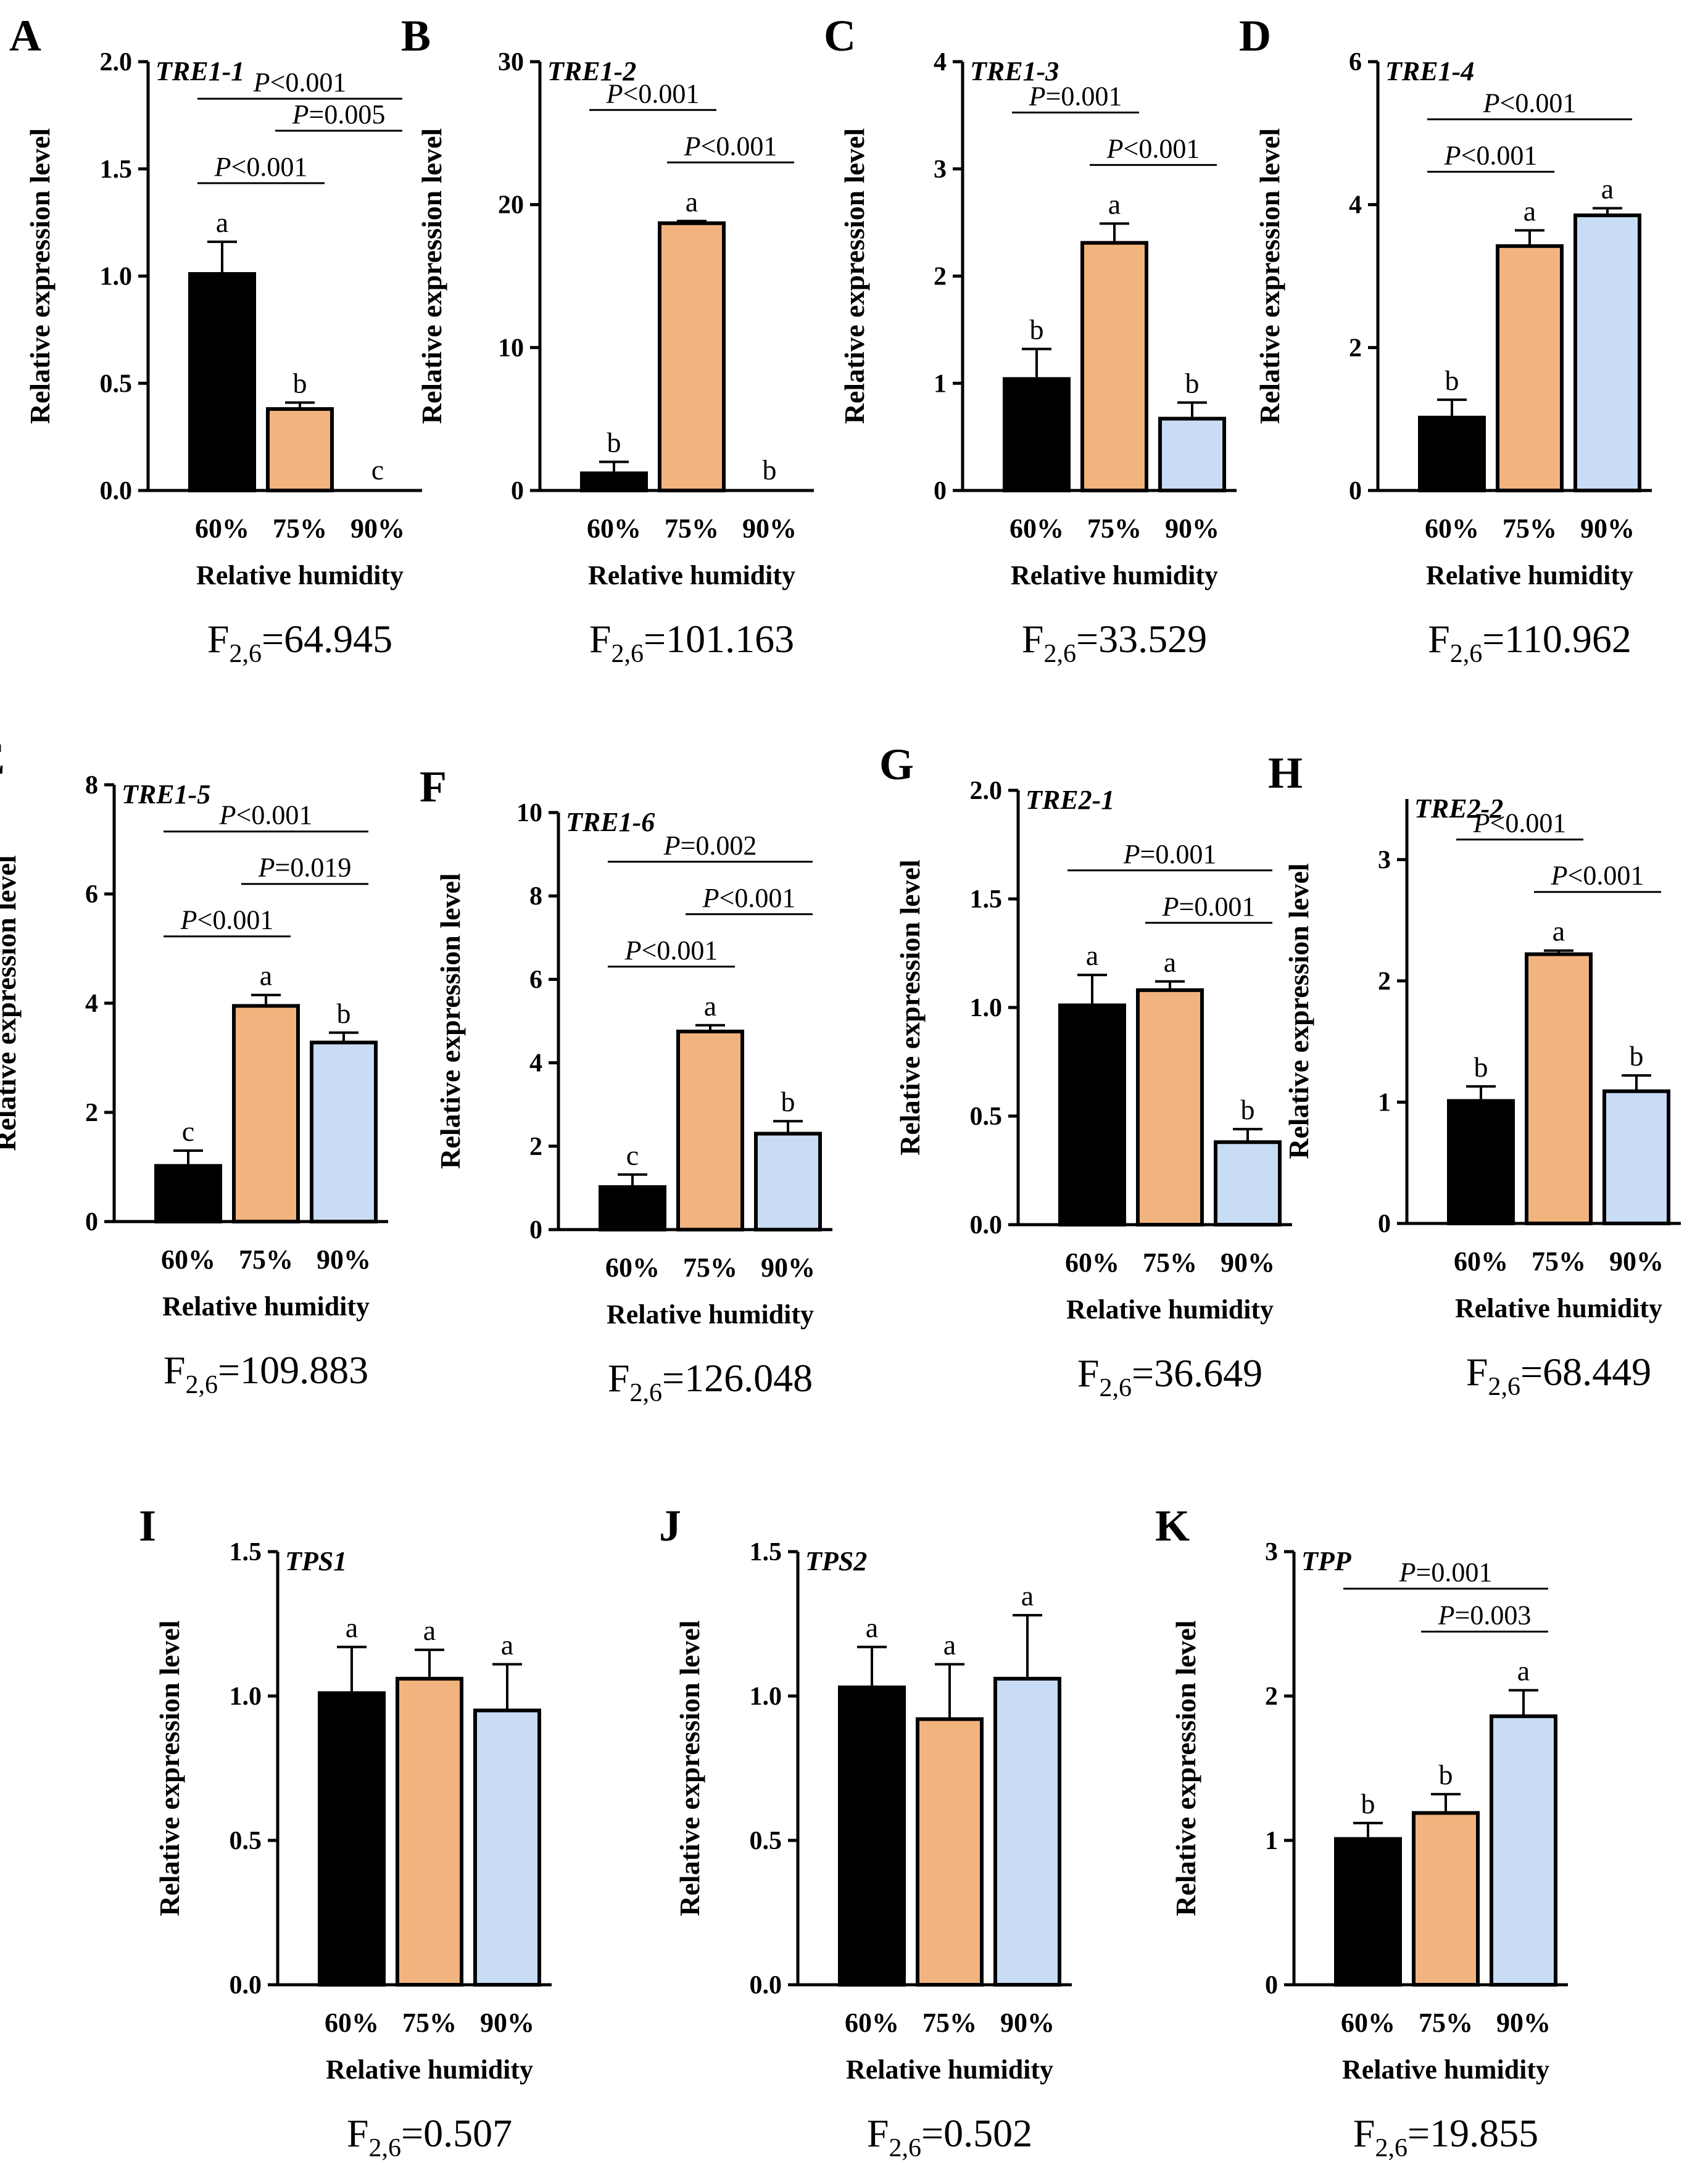 Image resolution: width=1708 pixels, height=2168 pixels. I want to click on f-statistic: F2,6=109.883, so click(266, 1373).